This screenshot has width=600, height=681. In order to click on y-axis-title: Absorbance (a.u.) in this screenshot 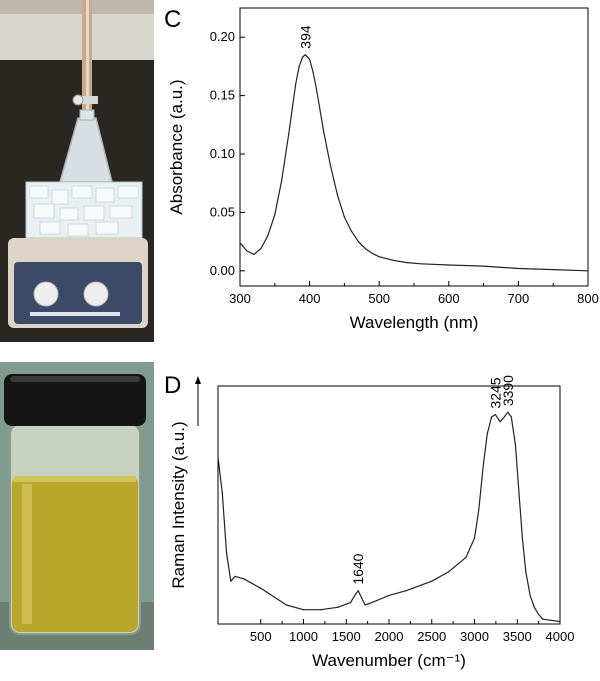, I will do `click(176, 146)`.